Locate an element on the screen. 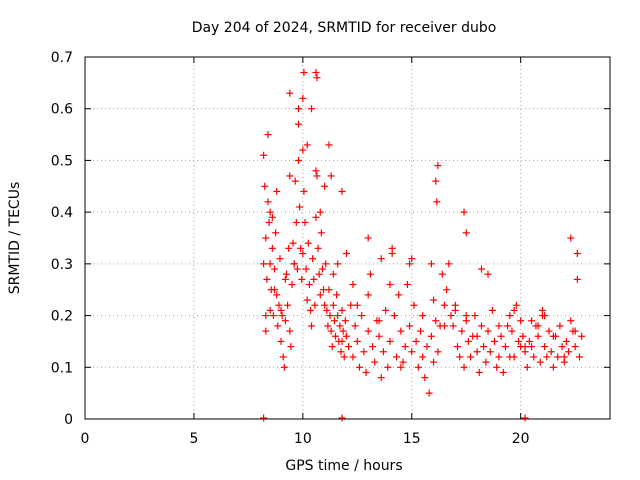 Image resolution: width=640 pixels, height=480 pixels. y-tick-label: 0.3 is located at coordinates (62, 265).